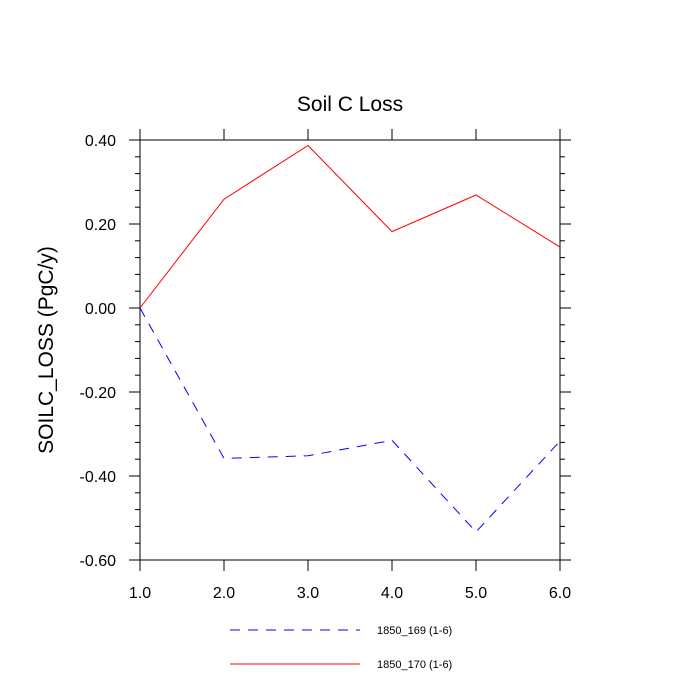 This screenshot has width=700, height=700. What do you see at coordinates (414, 631) in the screenshot?
I see `legend-label-1: 1850_169 (1-6)` at bounding box center [414, 631].